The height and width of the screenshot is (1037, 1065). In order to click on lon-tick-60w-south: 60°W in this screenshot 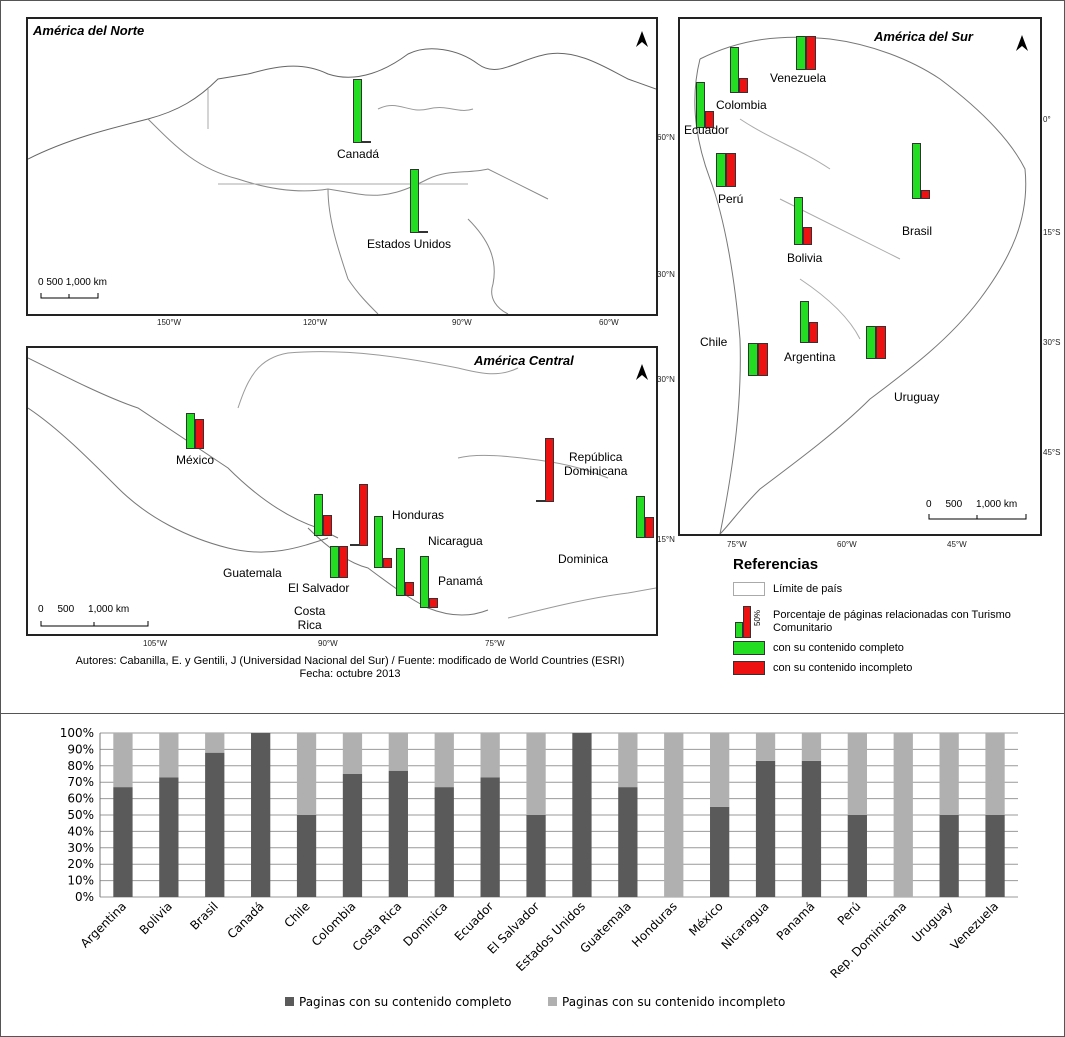, I will do `click(847, 544)`.